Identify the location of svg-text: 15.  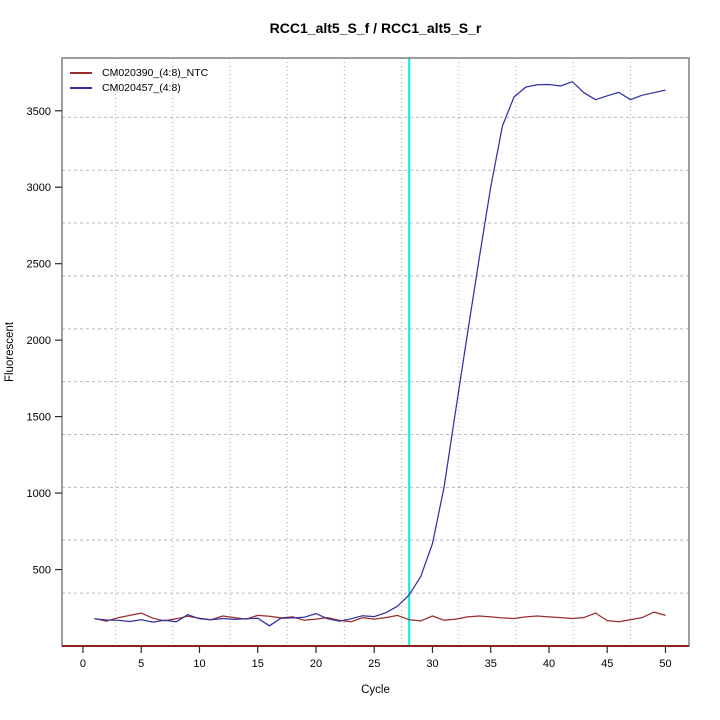
(258, 664).